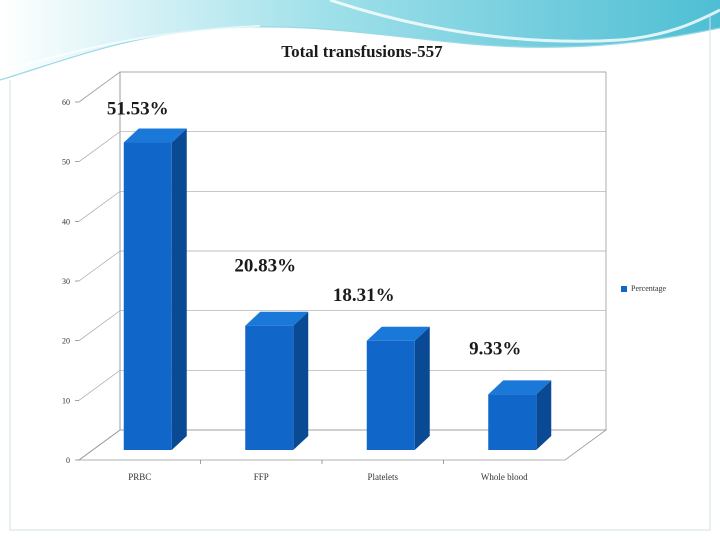 The height and width of the screenshot is (540, 720). What do you see at coordinates (383, 477) in the screenshot?
I see `x-category-label: Platelets` at bounding box center [383, 477].